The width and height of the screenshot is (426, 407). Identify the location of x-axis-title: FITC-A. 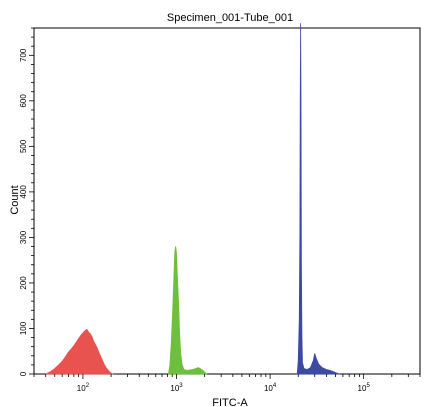
(230, 402).